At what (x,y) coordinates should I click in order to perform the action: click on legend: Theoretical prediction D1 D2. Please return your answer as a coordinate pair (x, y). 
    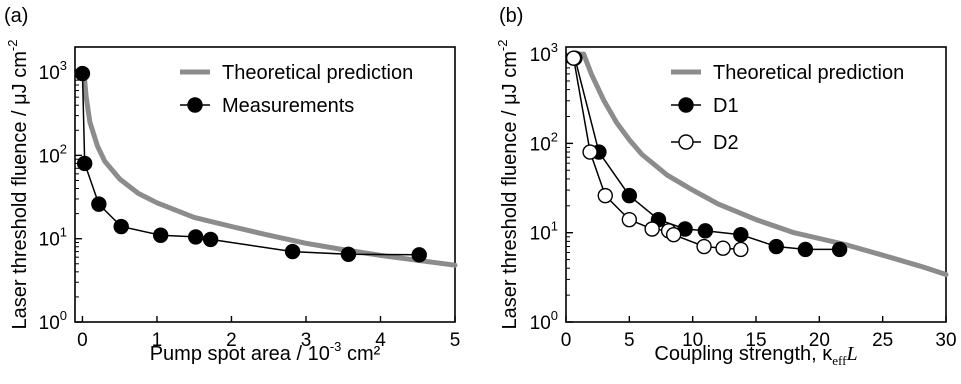
    Looking at the image, I should click on (787, 108).